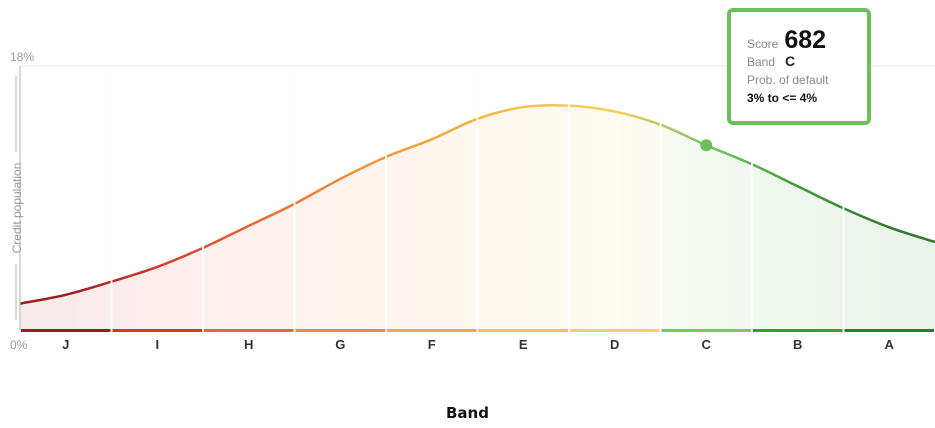  Describe the element at coordinates (157, 344) in the screenshot. I see `band-label-I: I` at that location.